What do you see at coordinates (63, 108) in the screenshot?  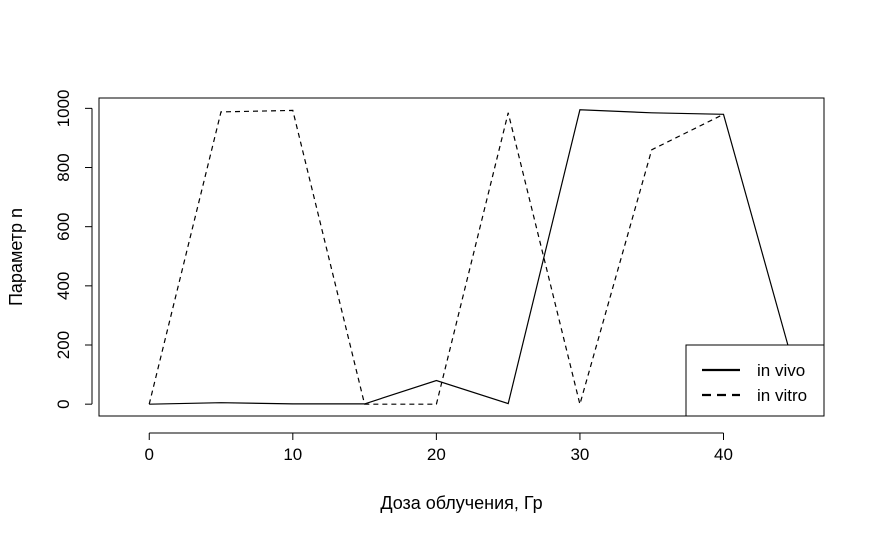 I see `y-tick-label: 1000` at bounding box center [63, 108].